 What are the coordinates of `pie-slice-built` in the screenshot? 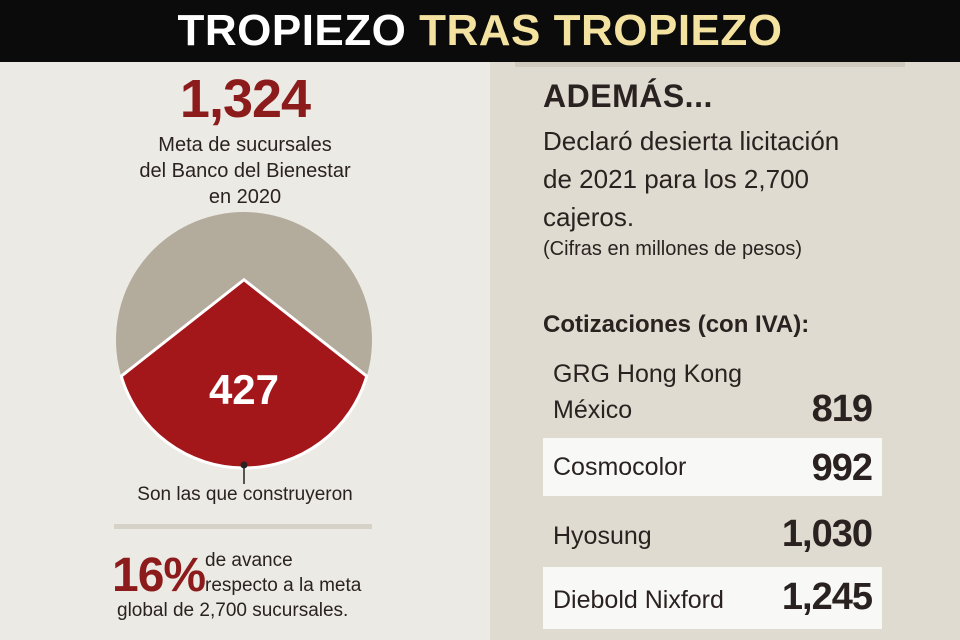 It's located at (244, 373).